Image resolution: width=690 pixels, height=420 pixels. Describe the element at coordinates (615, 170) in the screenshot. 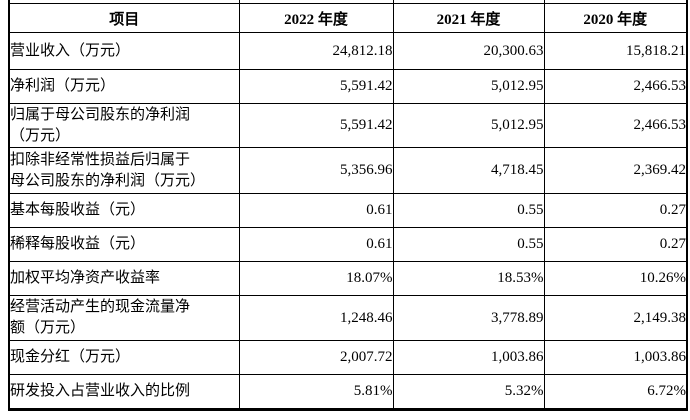

I see `cell-value: 2,369.42` at that location.